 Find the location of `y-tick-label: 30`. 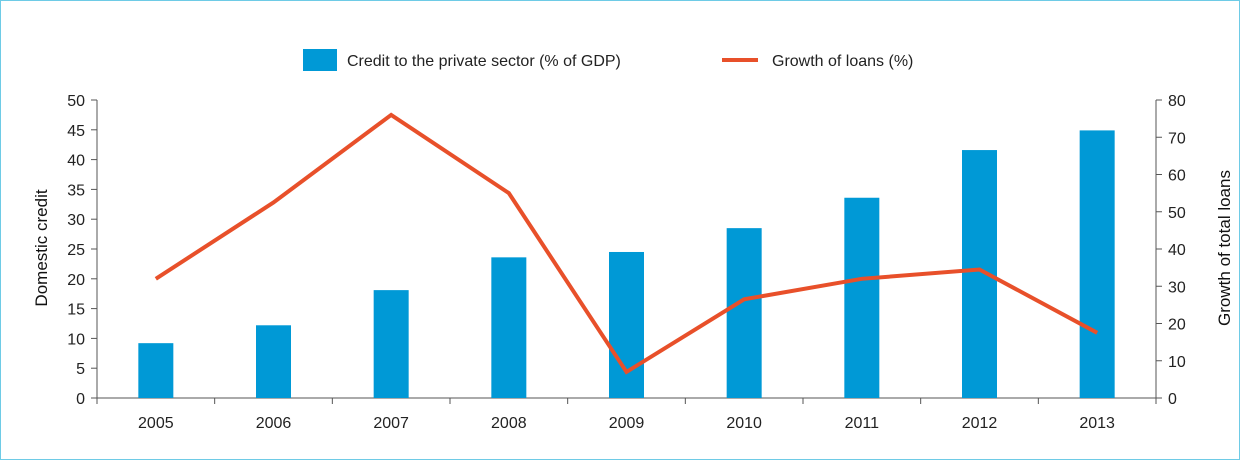

y-tick-label: 30 is located at coordinates (76, 220).